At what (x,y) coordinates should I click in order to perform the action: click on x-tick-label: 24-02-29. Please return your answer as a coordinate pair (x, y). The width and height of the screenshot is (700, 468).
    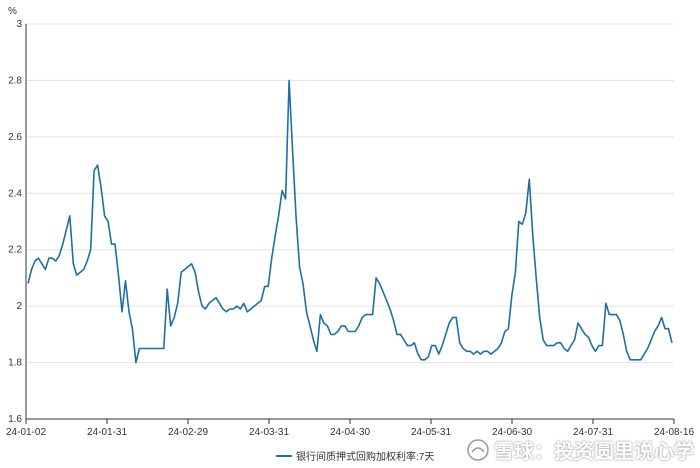
    Looking at the image, I should click on (188, 432).